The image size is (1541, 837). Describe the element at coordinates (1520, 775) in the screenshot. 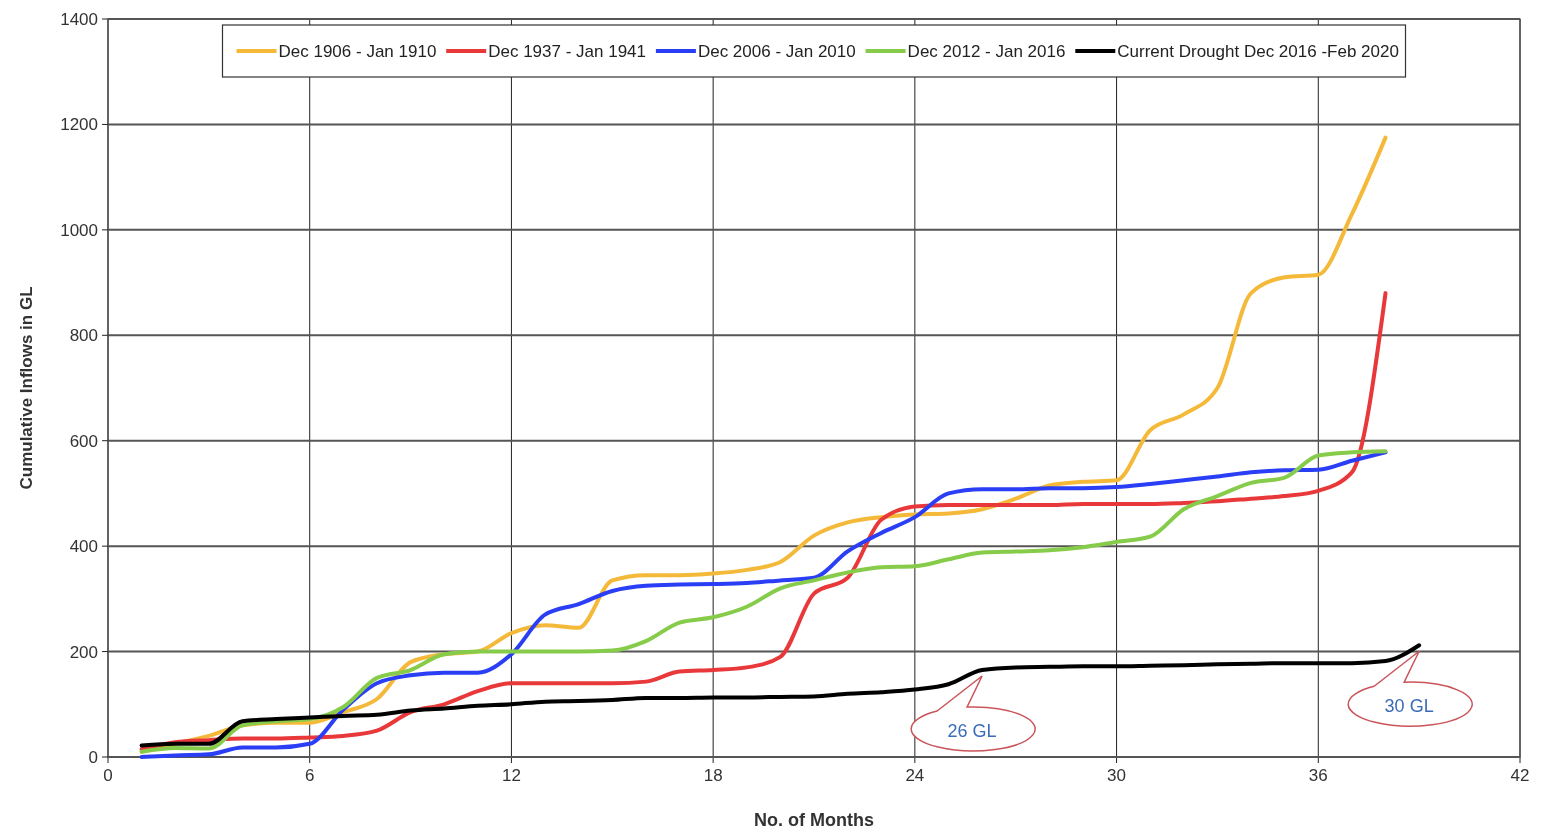

I see `x-tick-label: 42` at that location.